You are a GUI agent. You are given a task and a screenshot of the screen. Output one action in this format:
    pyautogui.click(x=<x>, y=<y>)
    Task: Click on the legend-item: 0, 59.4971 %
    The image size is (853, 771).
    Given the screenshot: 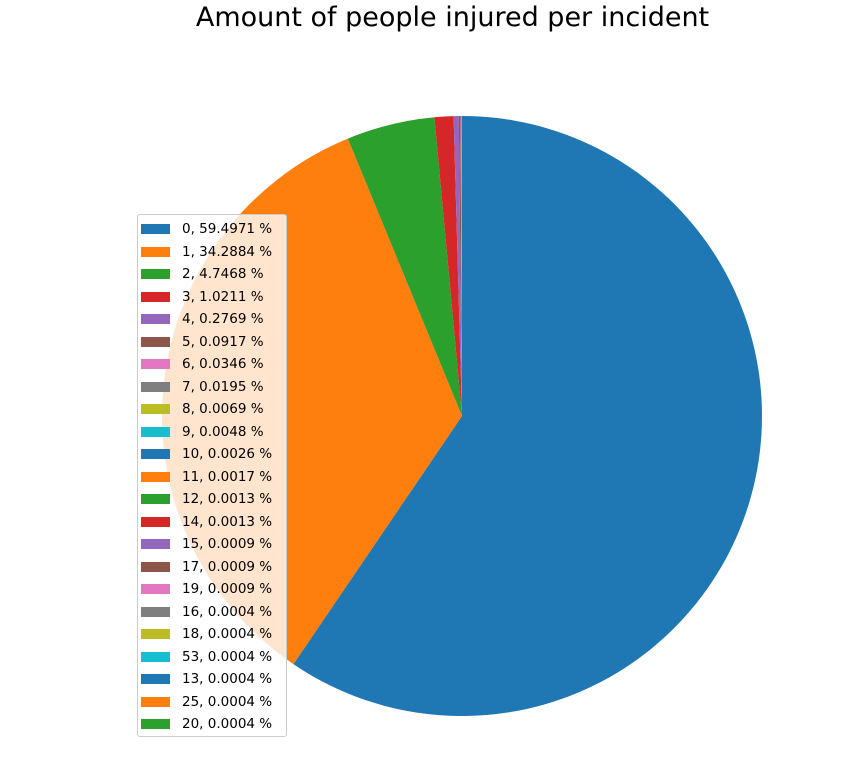 What is the action you would take?
    pyautogui.click(x=206, y=229)
    